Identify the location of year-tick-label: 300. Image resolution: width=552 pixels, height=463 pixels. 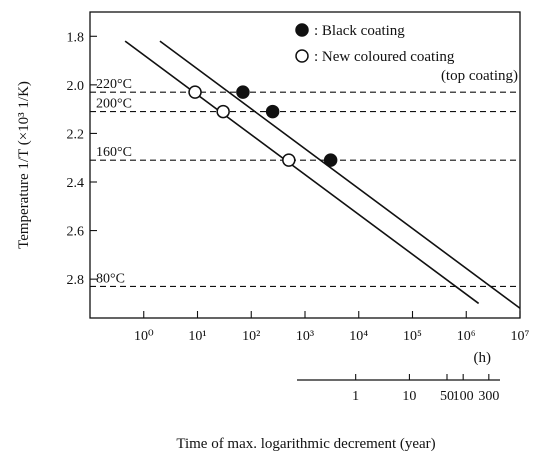
(488, 396).